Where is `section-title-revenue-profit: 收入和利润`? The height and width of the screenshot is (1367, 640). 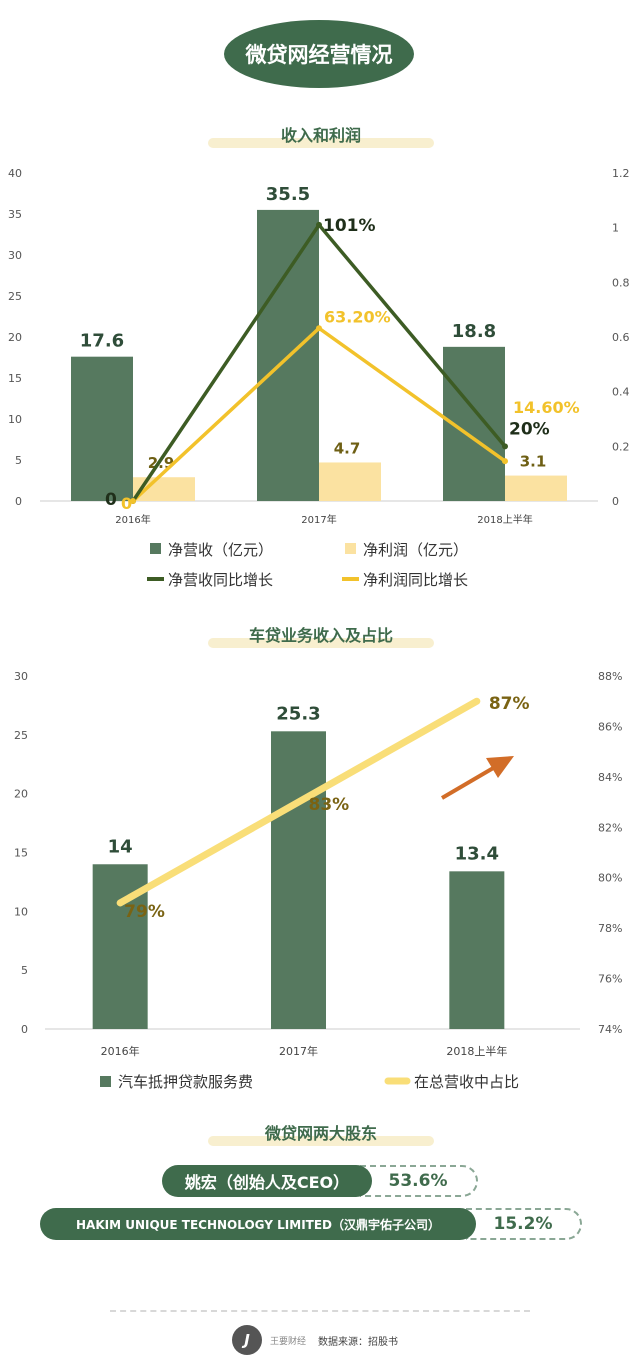 section-title-revenue-profit: 收入和利润 is located at coordinates (321, 135).